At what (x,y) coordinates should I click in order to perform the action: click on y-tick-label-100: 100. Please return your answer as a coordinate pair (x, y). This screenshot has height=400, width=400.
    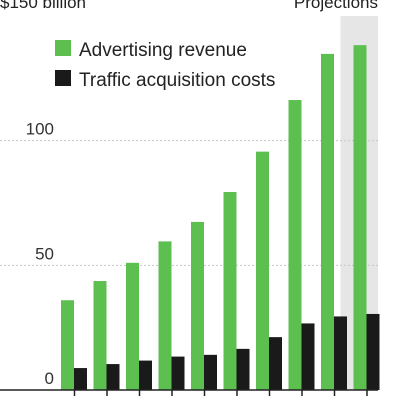
    Looking at the image, I should click on (40, 129).